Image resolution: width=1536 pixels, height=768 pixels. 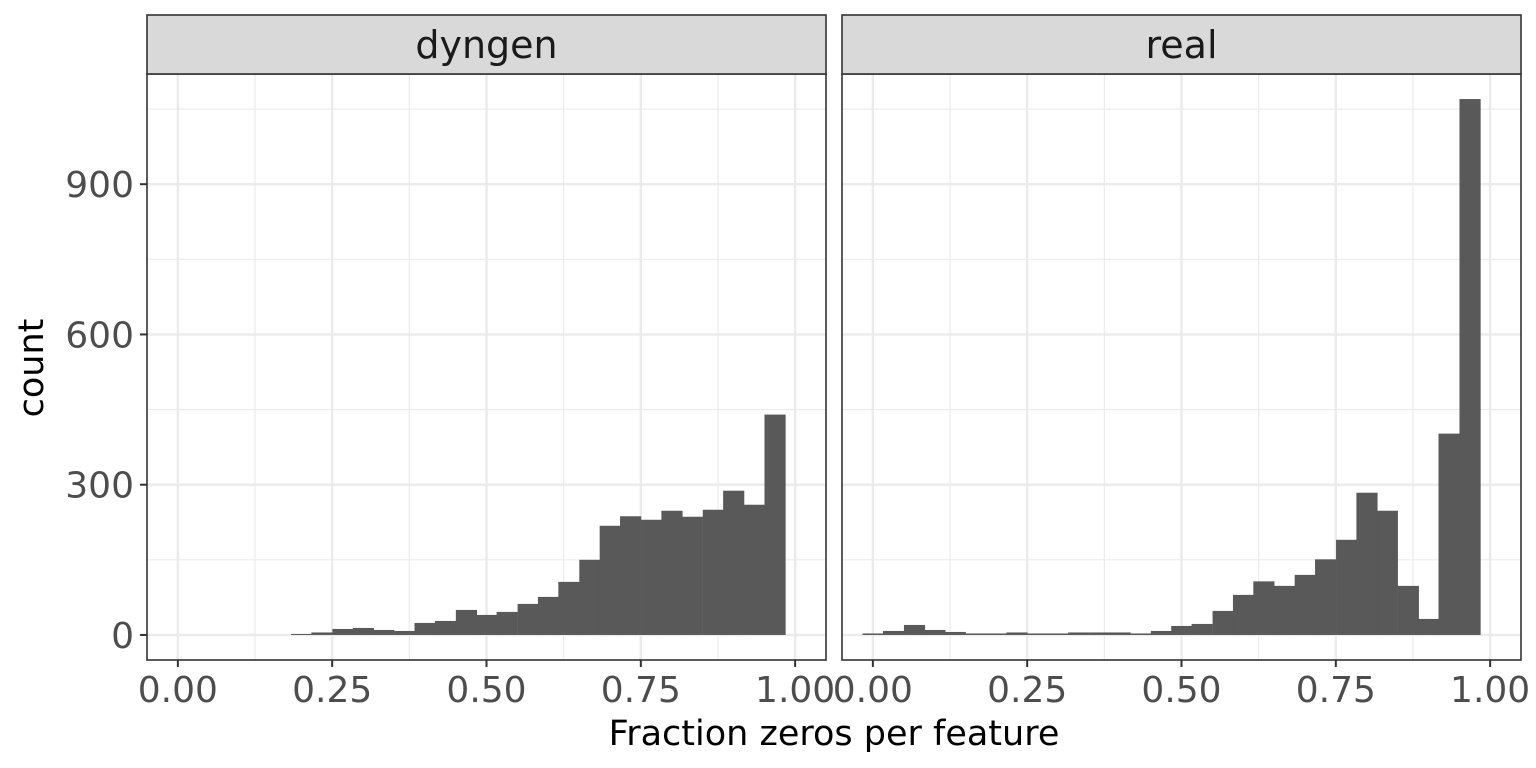 I want to click on y-tick-label: 300, so click(x=99, y=486).